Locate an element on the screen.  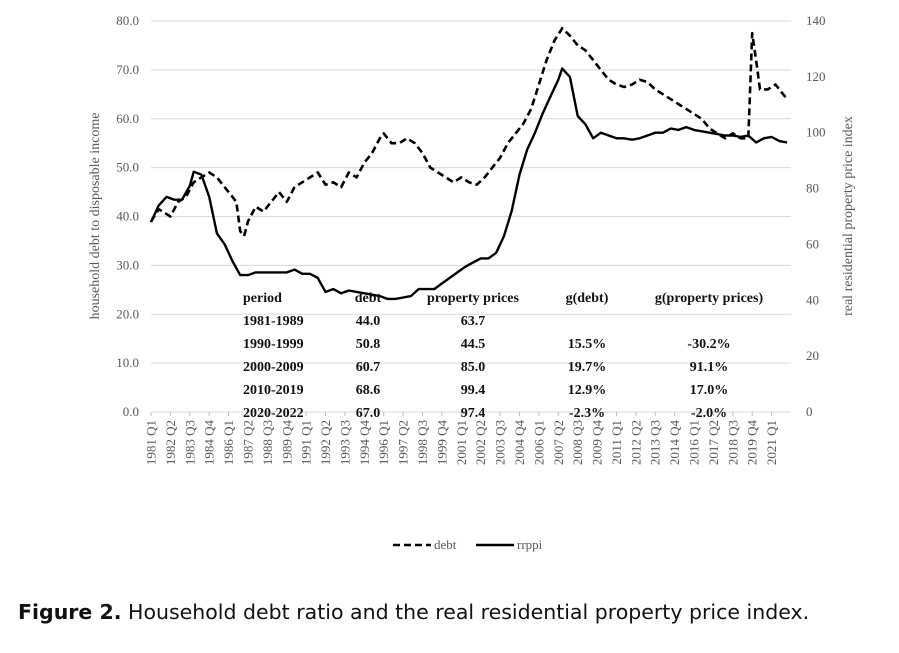
y-right-axis-title: real residential property price index is located at coordinates (848, 216).